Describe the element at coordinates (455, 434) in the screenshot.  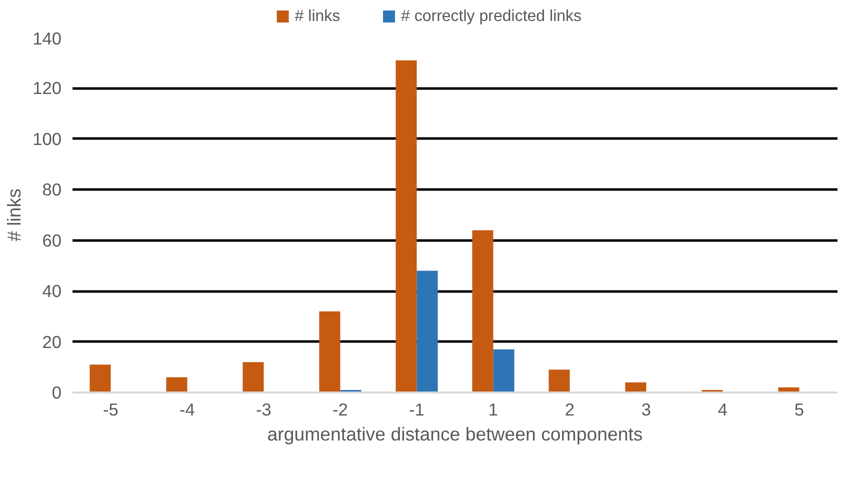
I see `x-axis-title: argumentative distance between components` at that location.